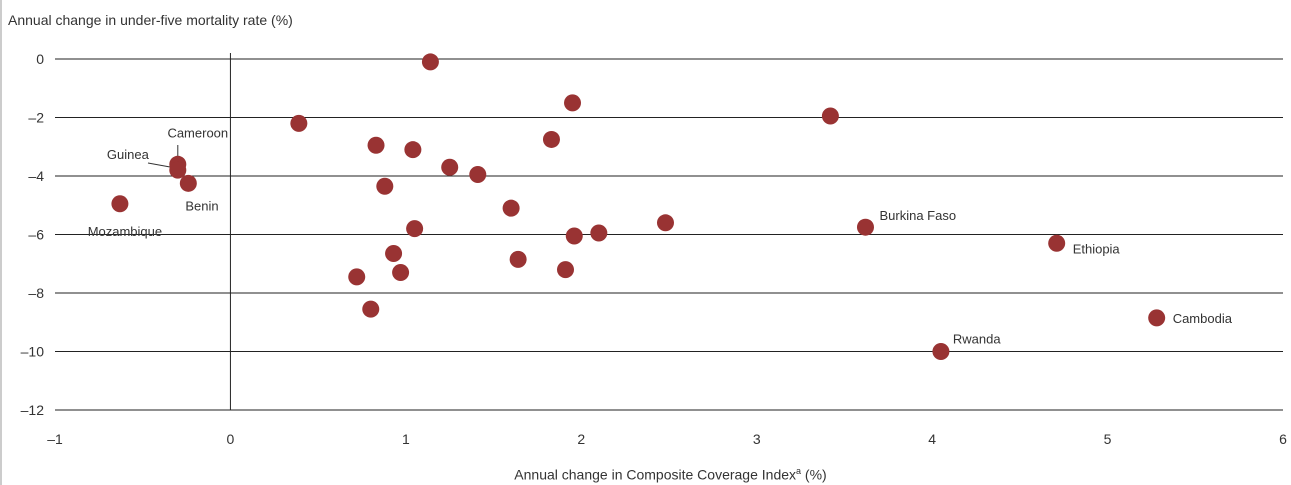  Describe the element at coordinates (188, 183) in the screenshot. I see `point-benin` at that location.